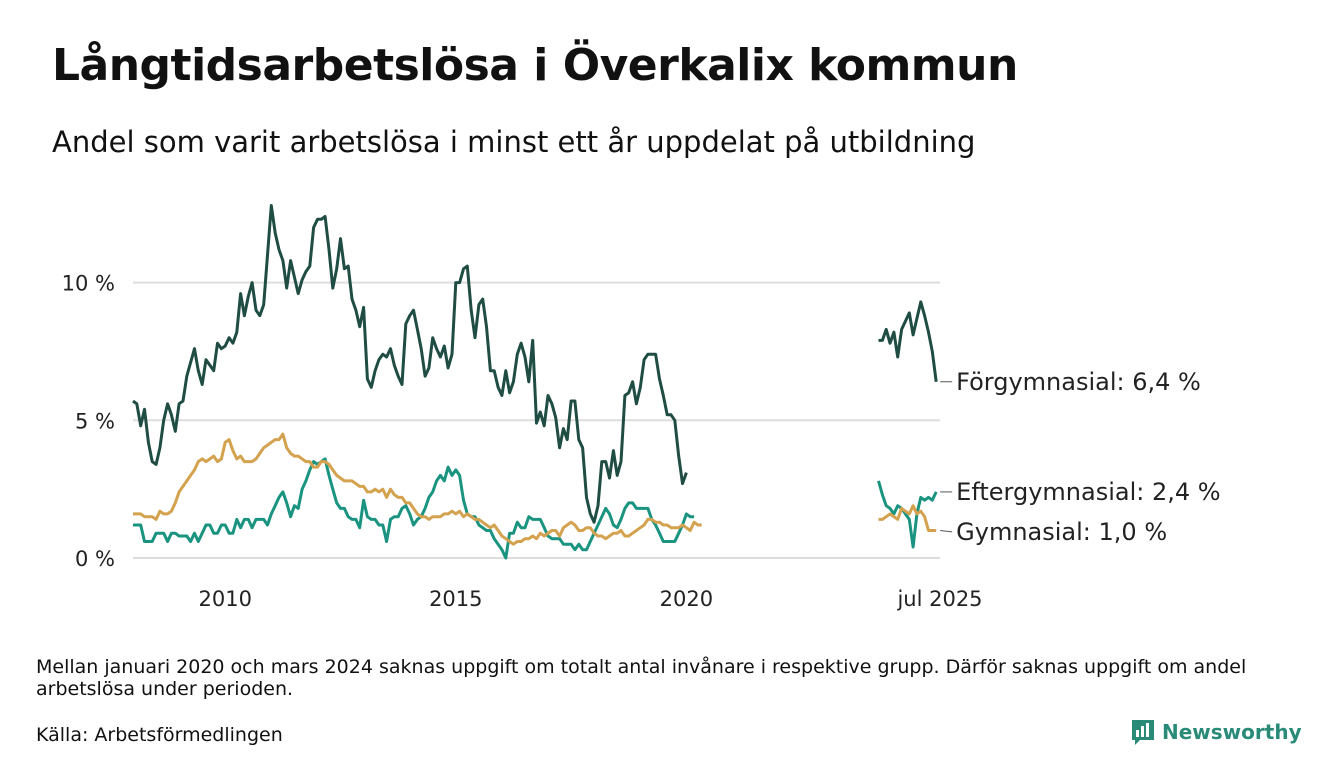  I want to click on brand-name: Newsworthy, so click(1232, 732).